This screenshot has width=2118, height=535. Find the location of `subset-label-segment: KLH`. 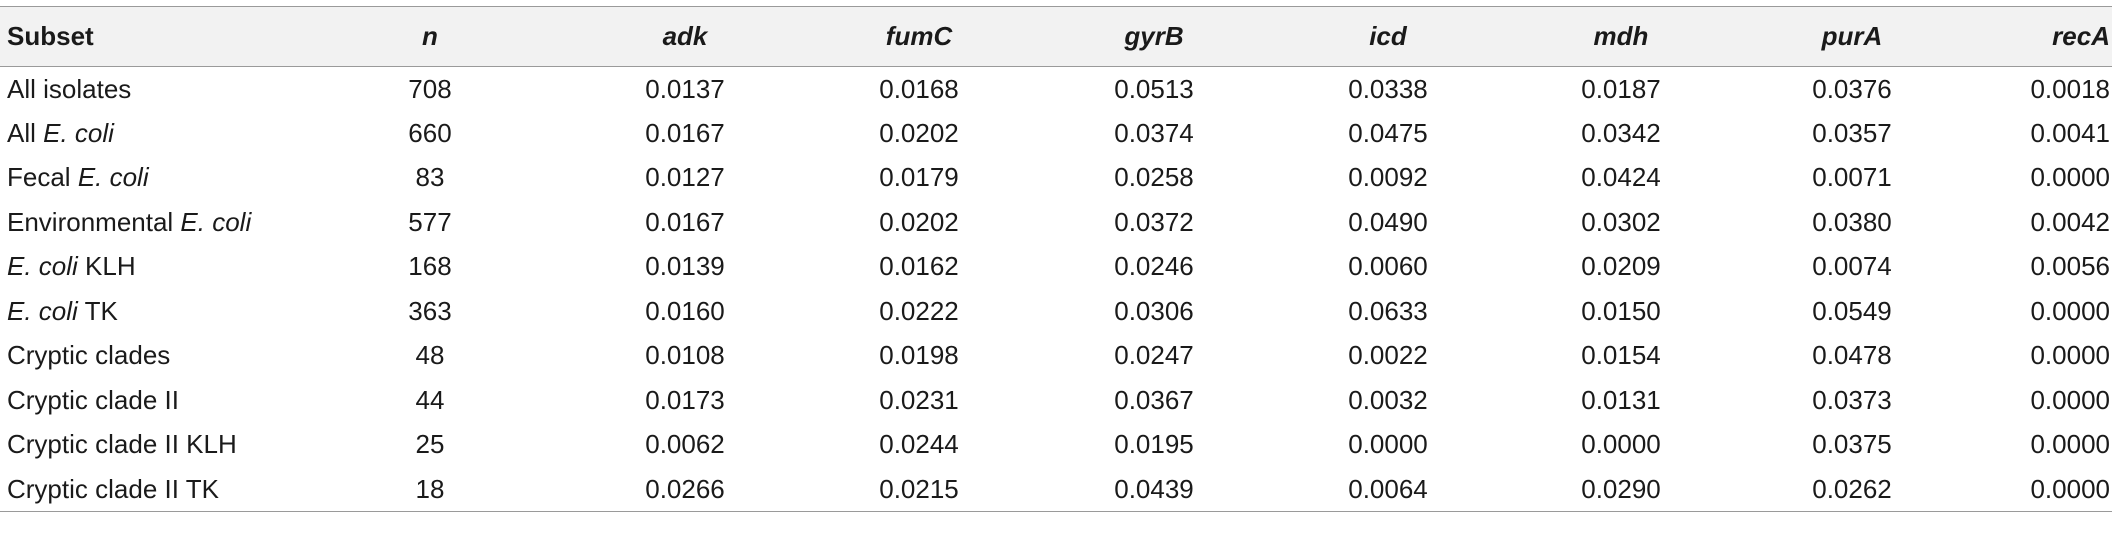

subset-label-segment: KLH is located at coordinates (106, 266).